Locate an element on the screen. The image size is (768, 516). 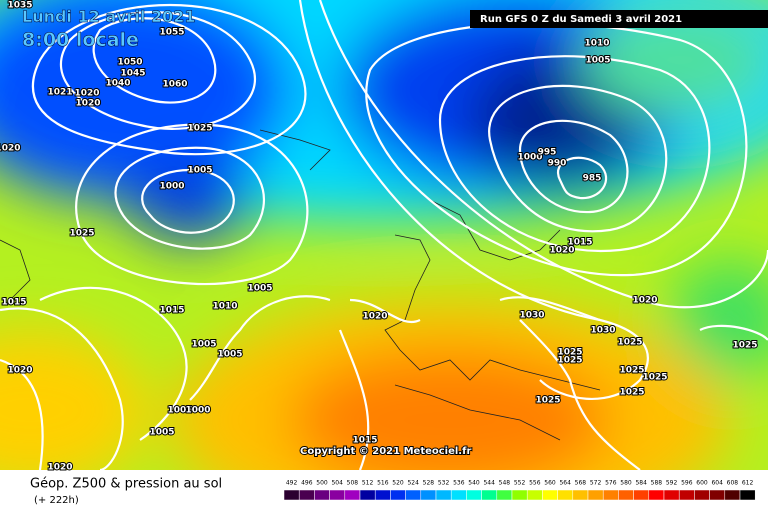
legend-label: 568 is located at coordinates (581, 483).